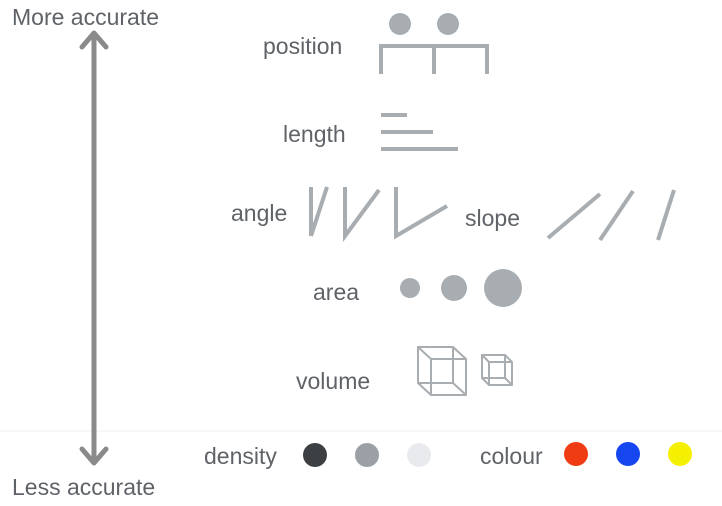 This screenshot has width=722, height=506. Describe the element at coordinates (94, 248) in the screenshot. I see `accuracy-arrow` at that location.